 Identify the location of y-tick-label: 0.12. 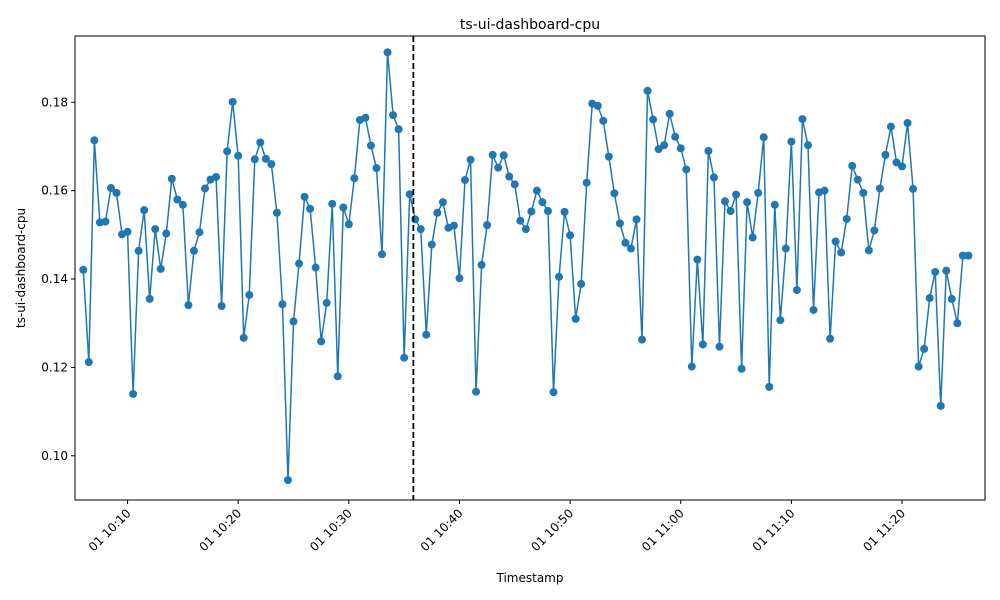
(54, 367).